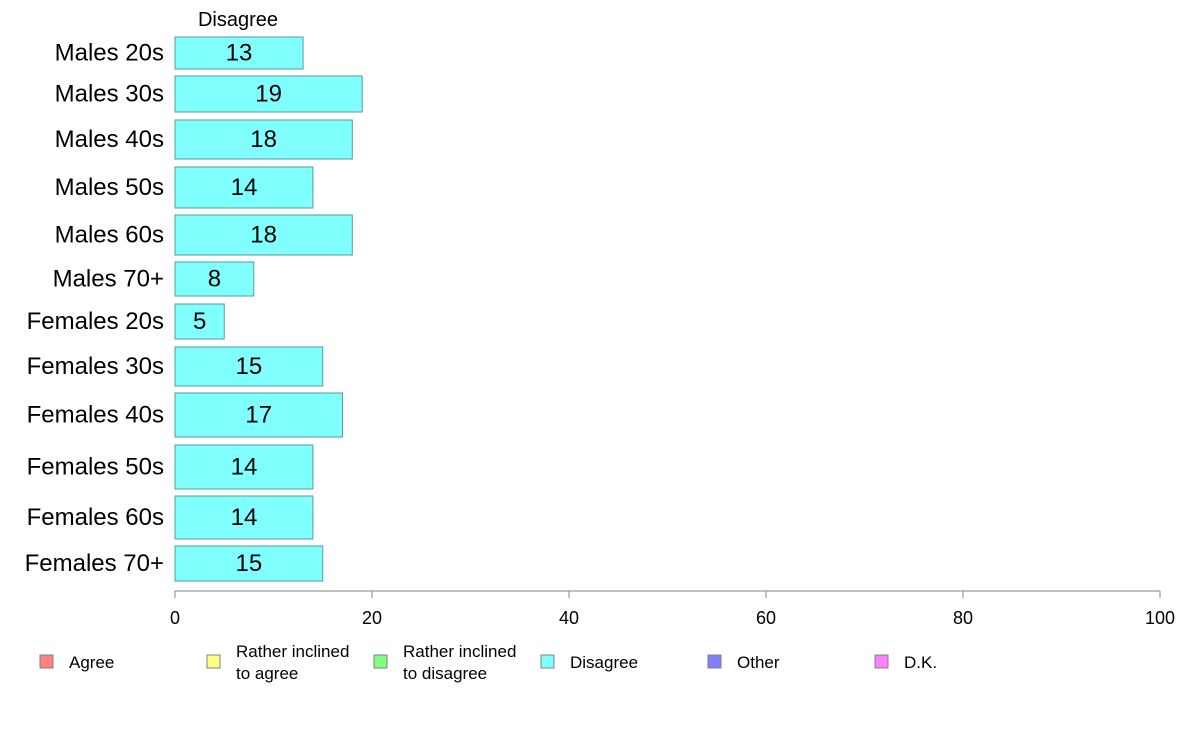 This screenshot has width=1188, height=736. I want to click on x-tick-label: 80, so click(963, 618).